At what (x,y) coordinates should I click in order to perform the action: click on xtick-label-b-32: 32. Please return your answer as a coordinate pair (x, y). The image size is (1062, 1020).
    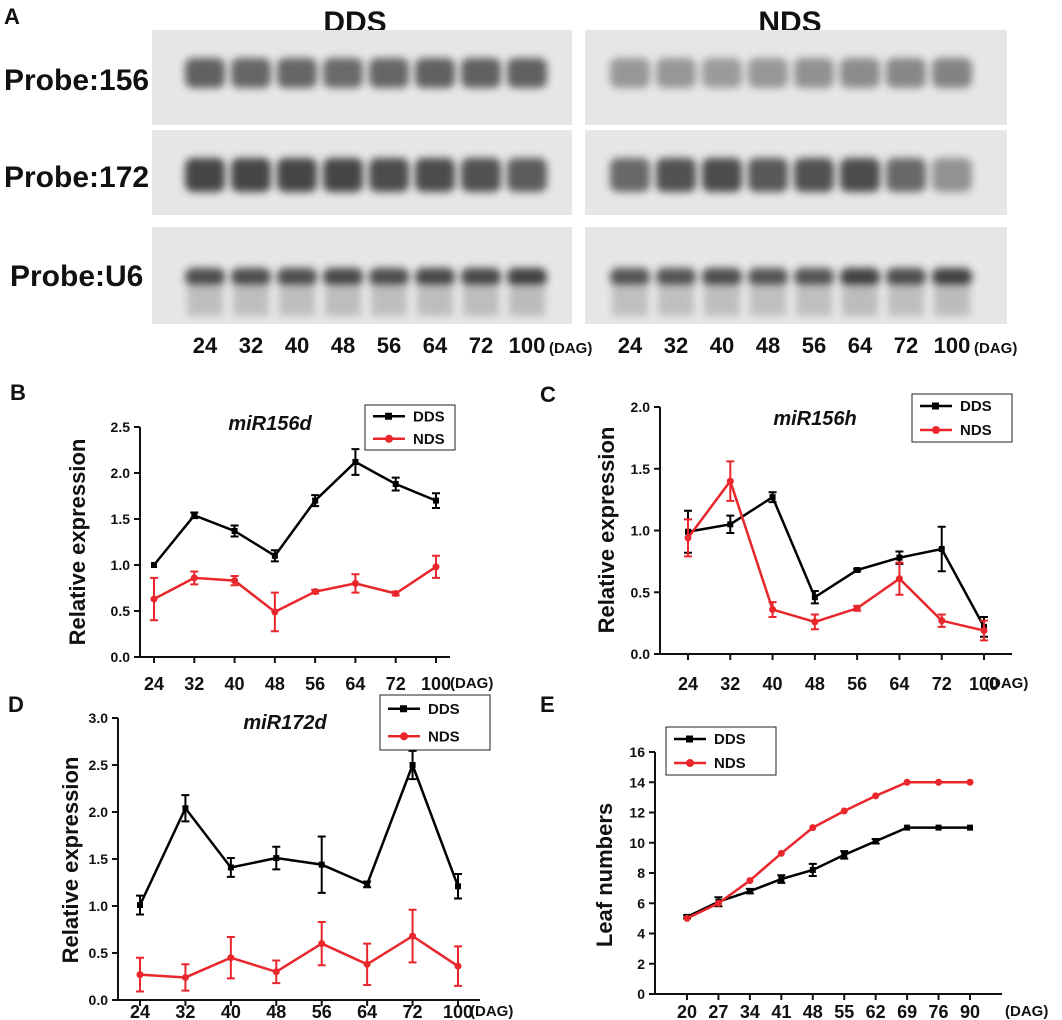
    Looking at the image, I should click on (194, 684).